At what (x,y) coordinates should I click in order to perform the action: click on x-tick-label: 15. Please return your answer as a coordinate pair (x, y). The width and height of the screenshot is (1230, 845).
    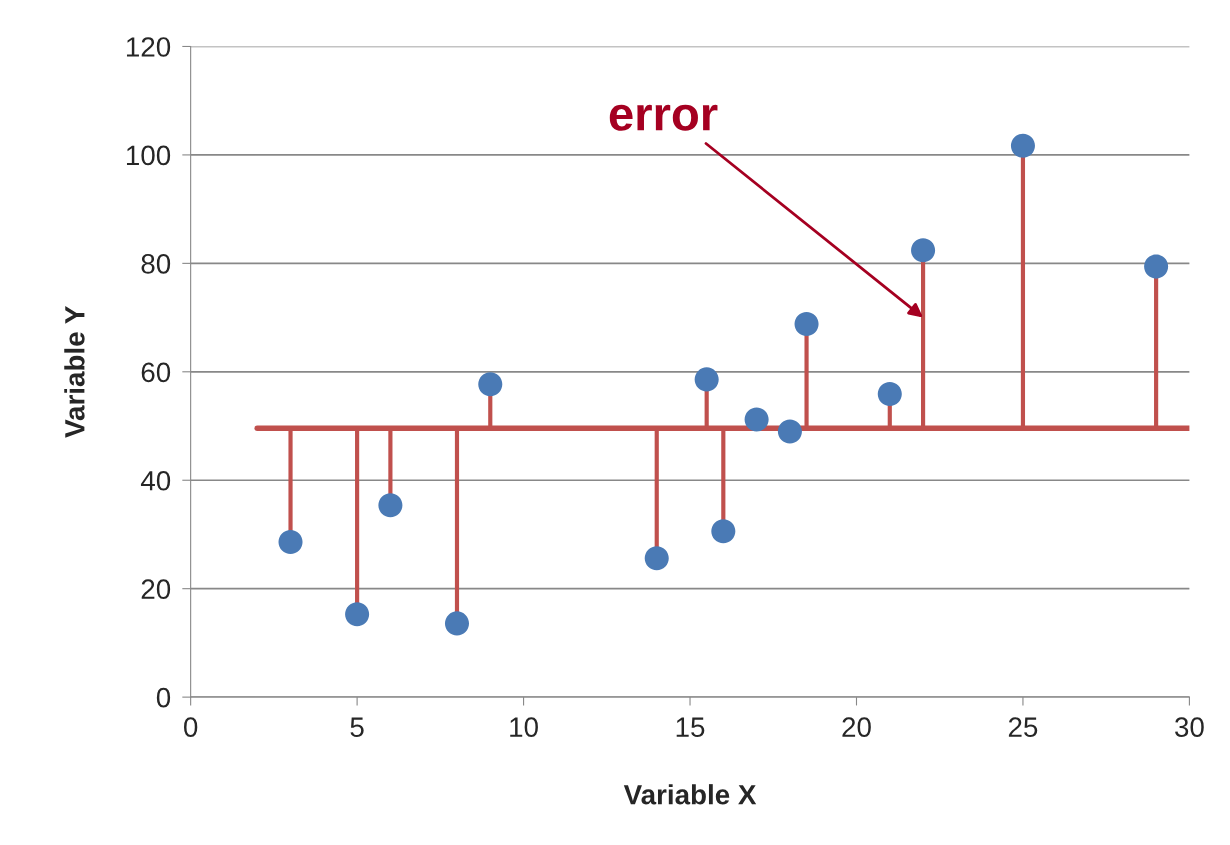
    Looking at the image, I should click on (690, 727).